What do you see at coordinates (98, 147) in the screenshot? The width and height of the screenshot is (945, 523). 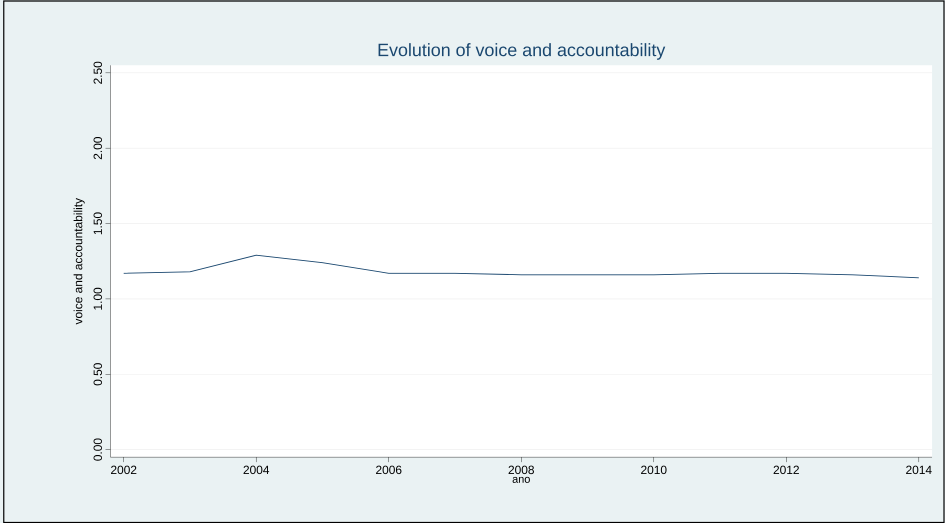 I see `y-tick-label: 2.00` at bounding box center [98, 147].